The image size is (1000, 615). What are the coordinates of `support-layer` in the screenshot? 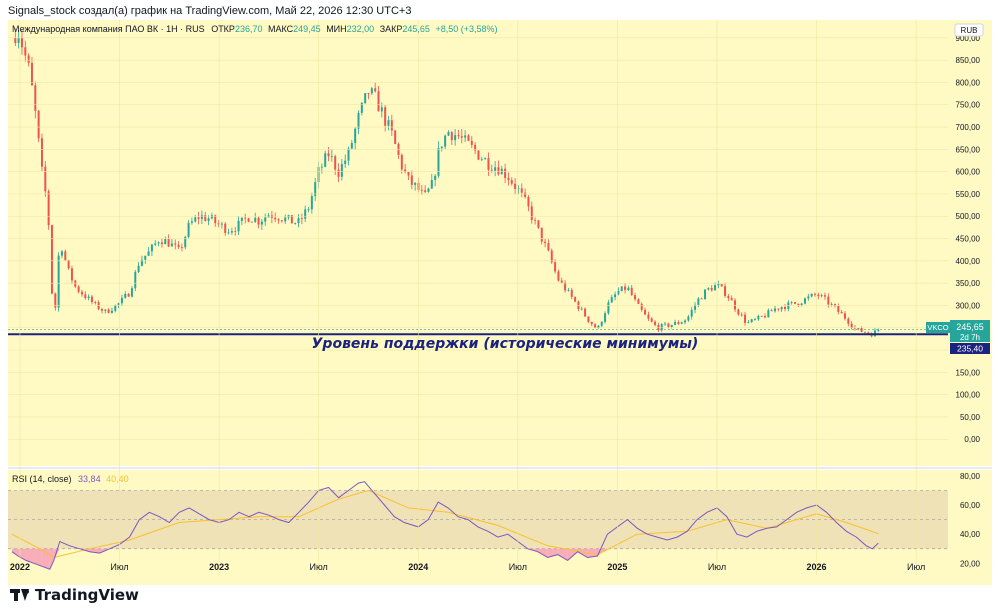 It's located at (478, 332).